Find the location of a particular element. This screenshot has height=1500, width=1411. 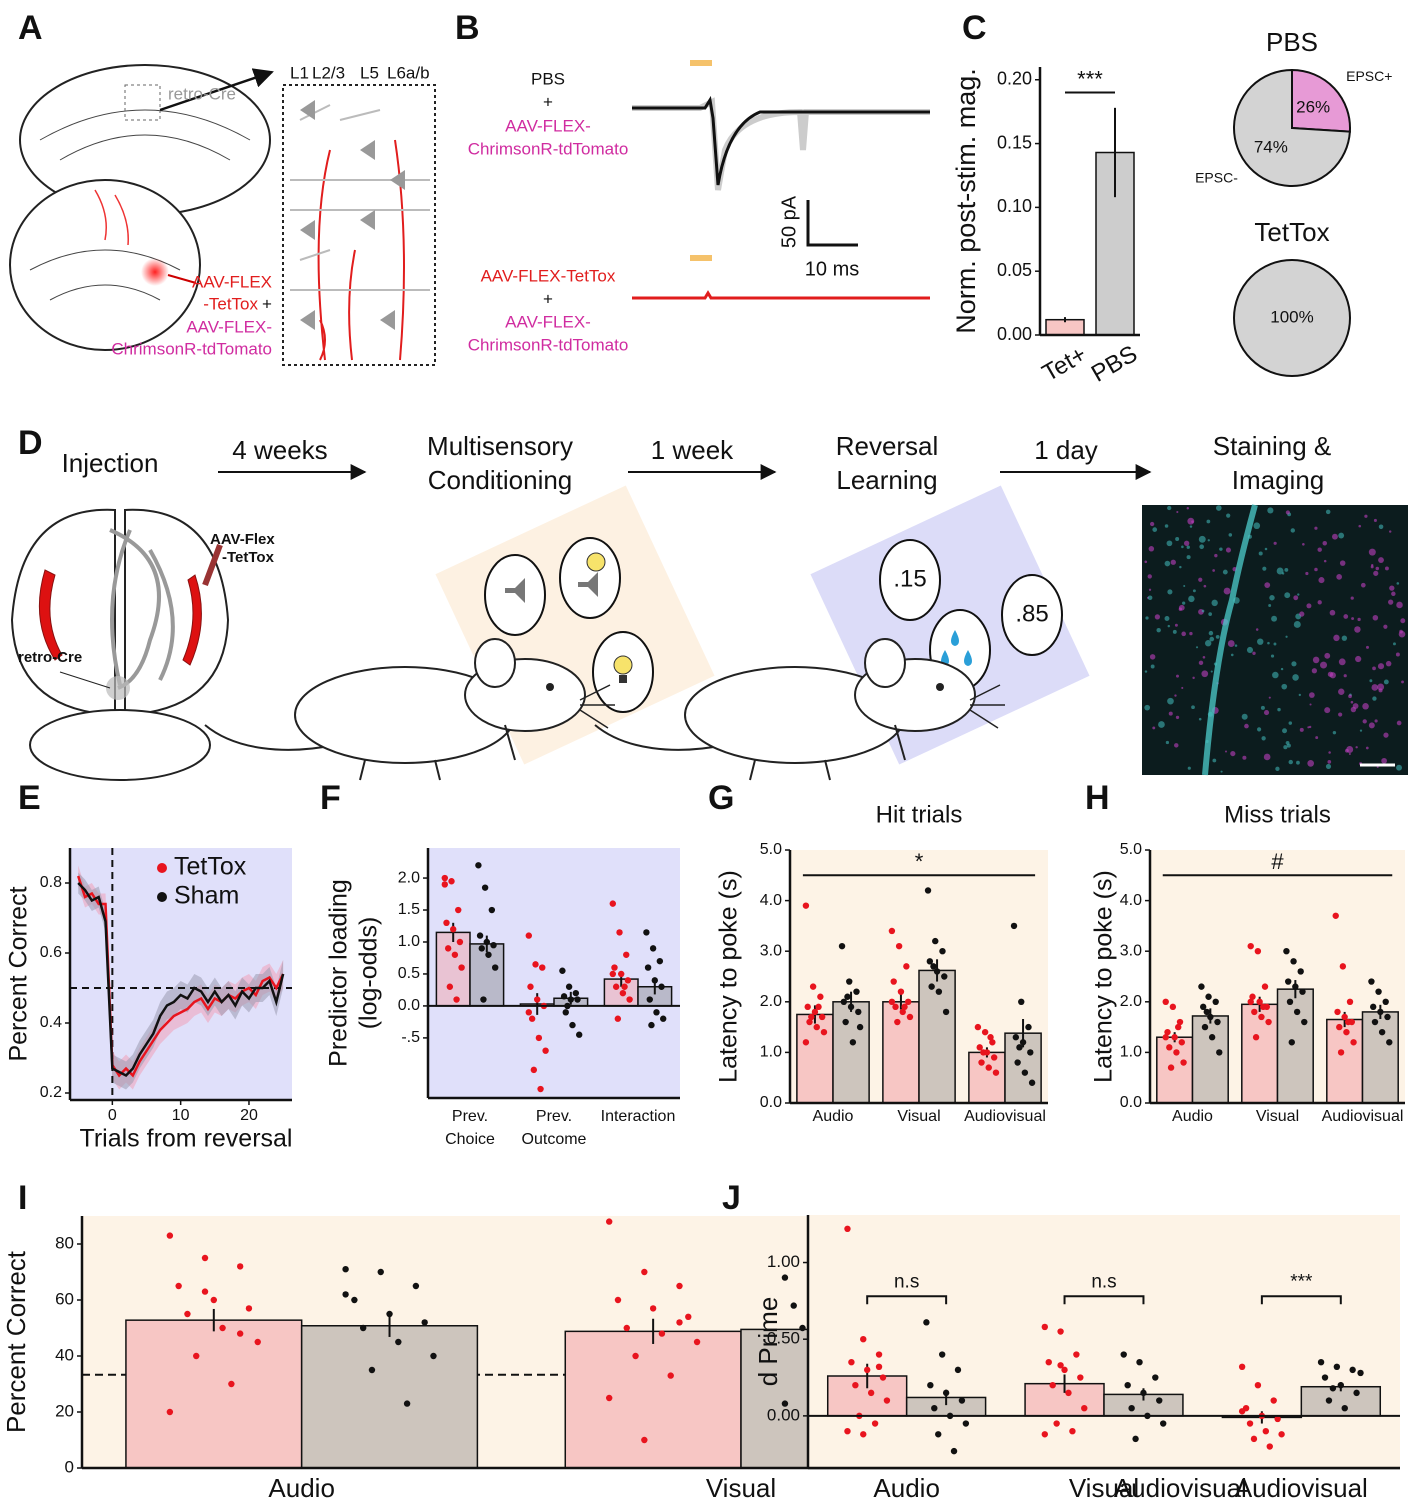

significance-label: n.s is located at coordinates (906, 1281).